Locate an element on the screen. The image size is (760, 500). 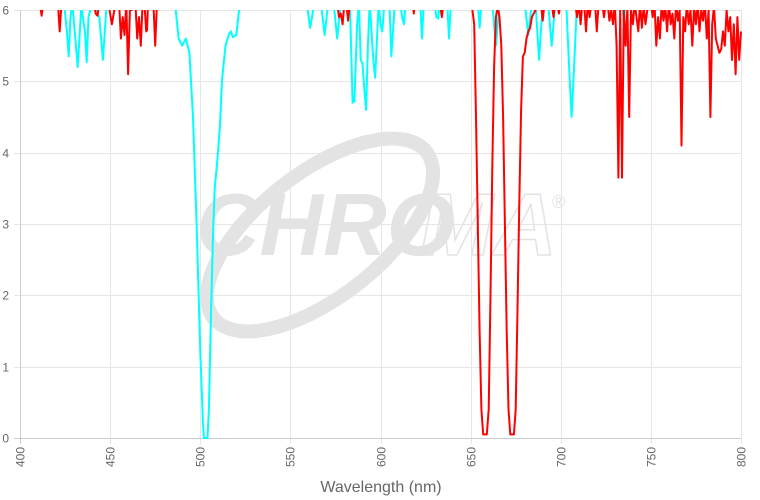
watermark-text-bold: CHRO is located at coordinates (325, 224).